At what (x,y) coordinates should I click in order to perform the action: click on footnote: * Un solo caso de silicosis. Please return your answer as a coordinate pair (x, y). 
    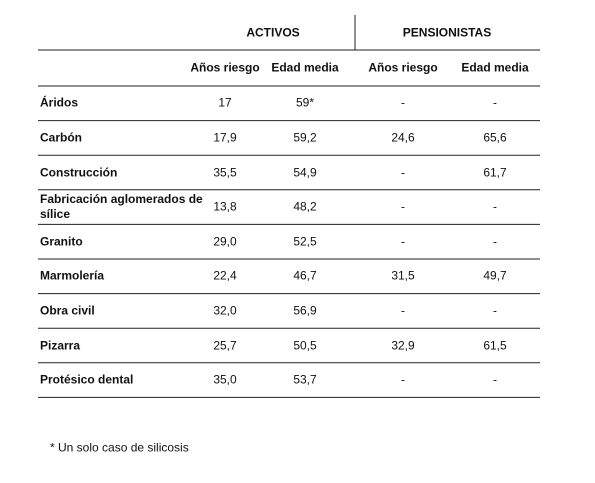
    Looking at the image, I should click on (119, 447).